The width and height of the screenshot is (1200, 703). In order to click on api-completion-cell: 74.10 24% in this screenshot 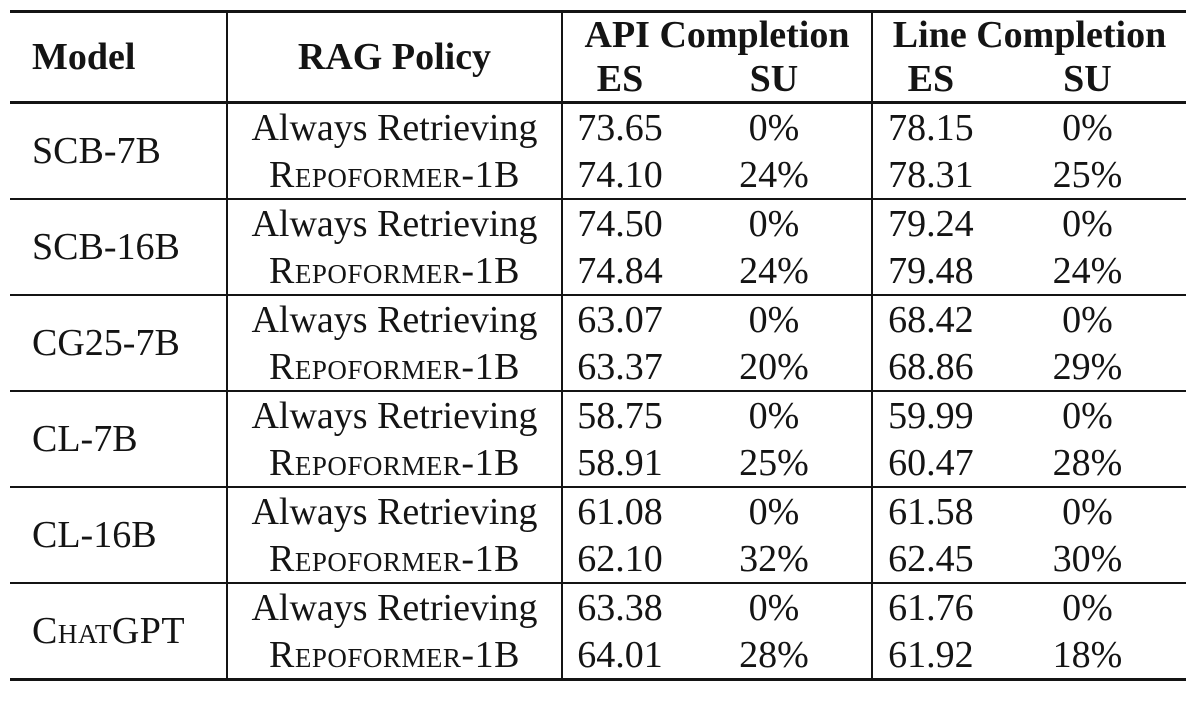, I will do `click(716, 174)`.